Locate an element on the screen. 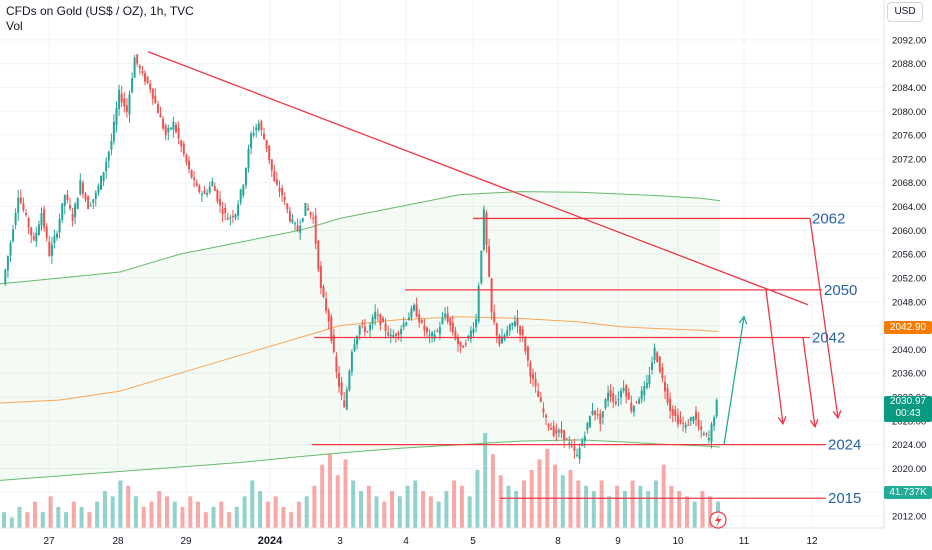  flash-icon is located at coordinates (718, 520).